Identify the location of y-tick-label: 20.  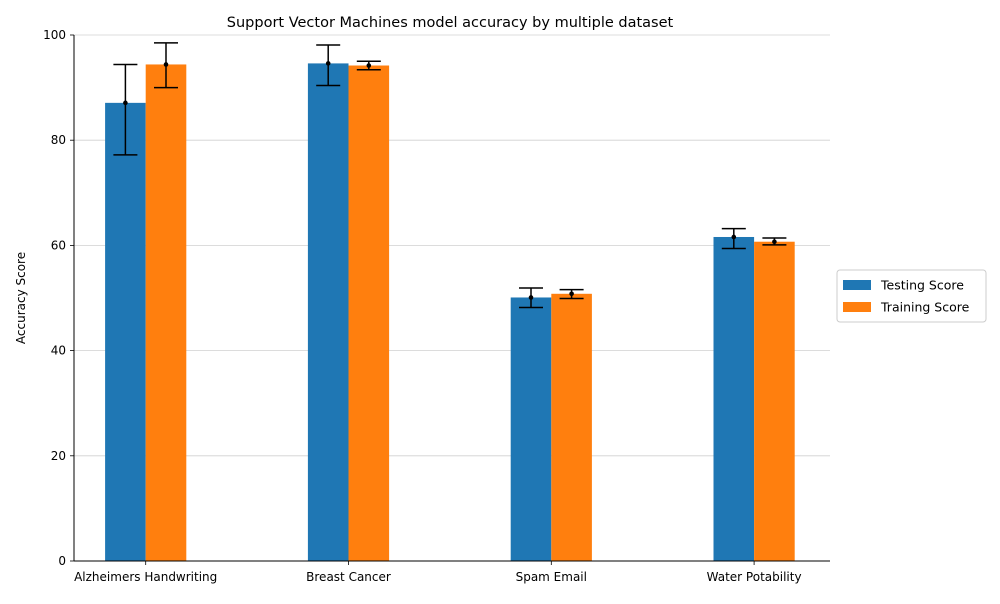
(58, 456).